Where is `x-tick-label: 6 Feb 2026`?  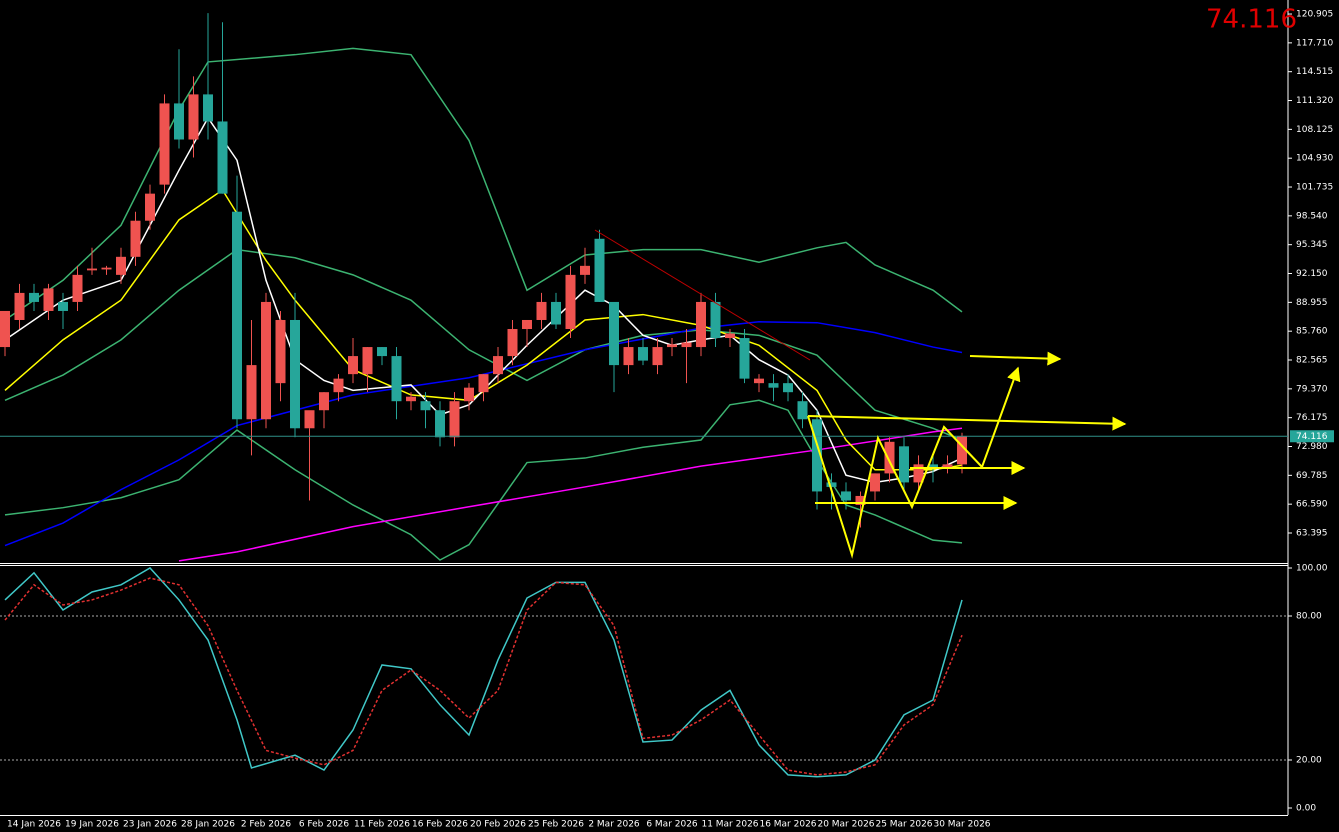
x-tick-label: 6 Feb 2026 is located at coordinates (324, 825).